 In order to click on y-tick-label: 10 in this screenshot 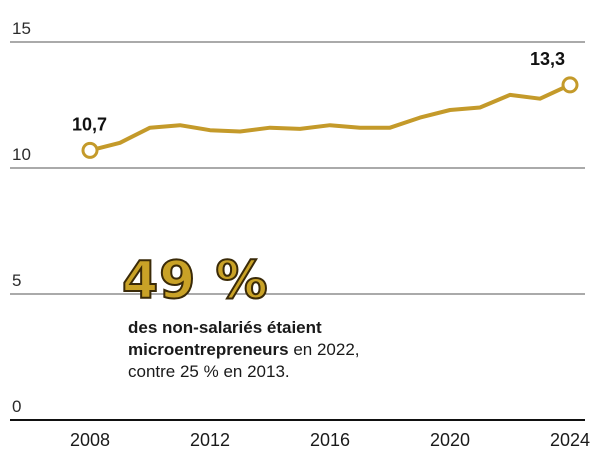, I will do `click(21, 154)`.